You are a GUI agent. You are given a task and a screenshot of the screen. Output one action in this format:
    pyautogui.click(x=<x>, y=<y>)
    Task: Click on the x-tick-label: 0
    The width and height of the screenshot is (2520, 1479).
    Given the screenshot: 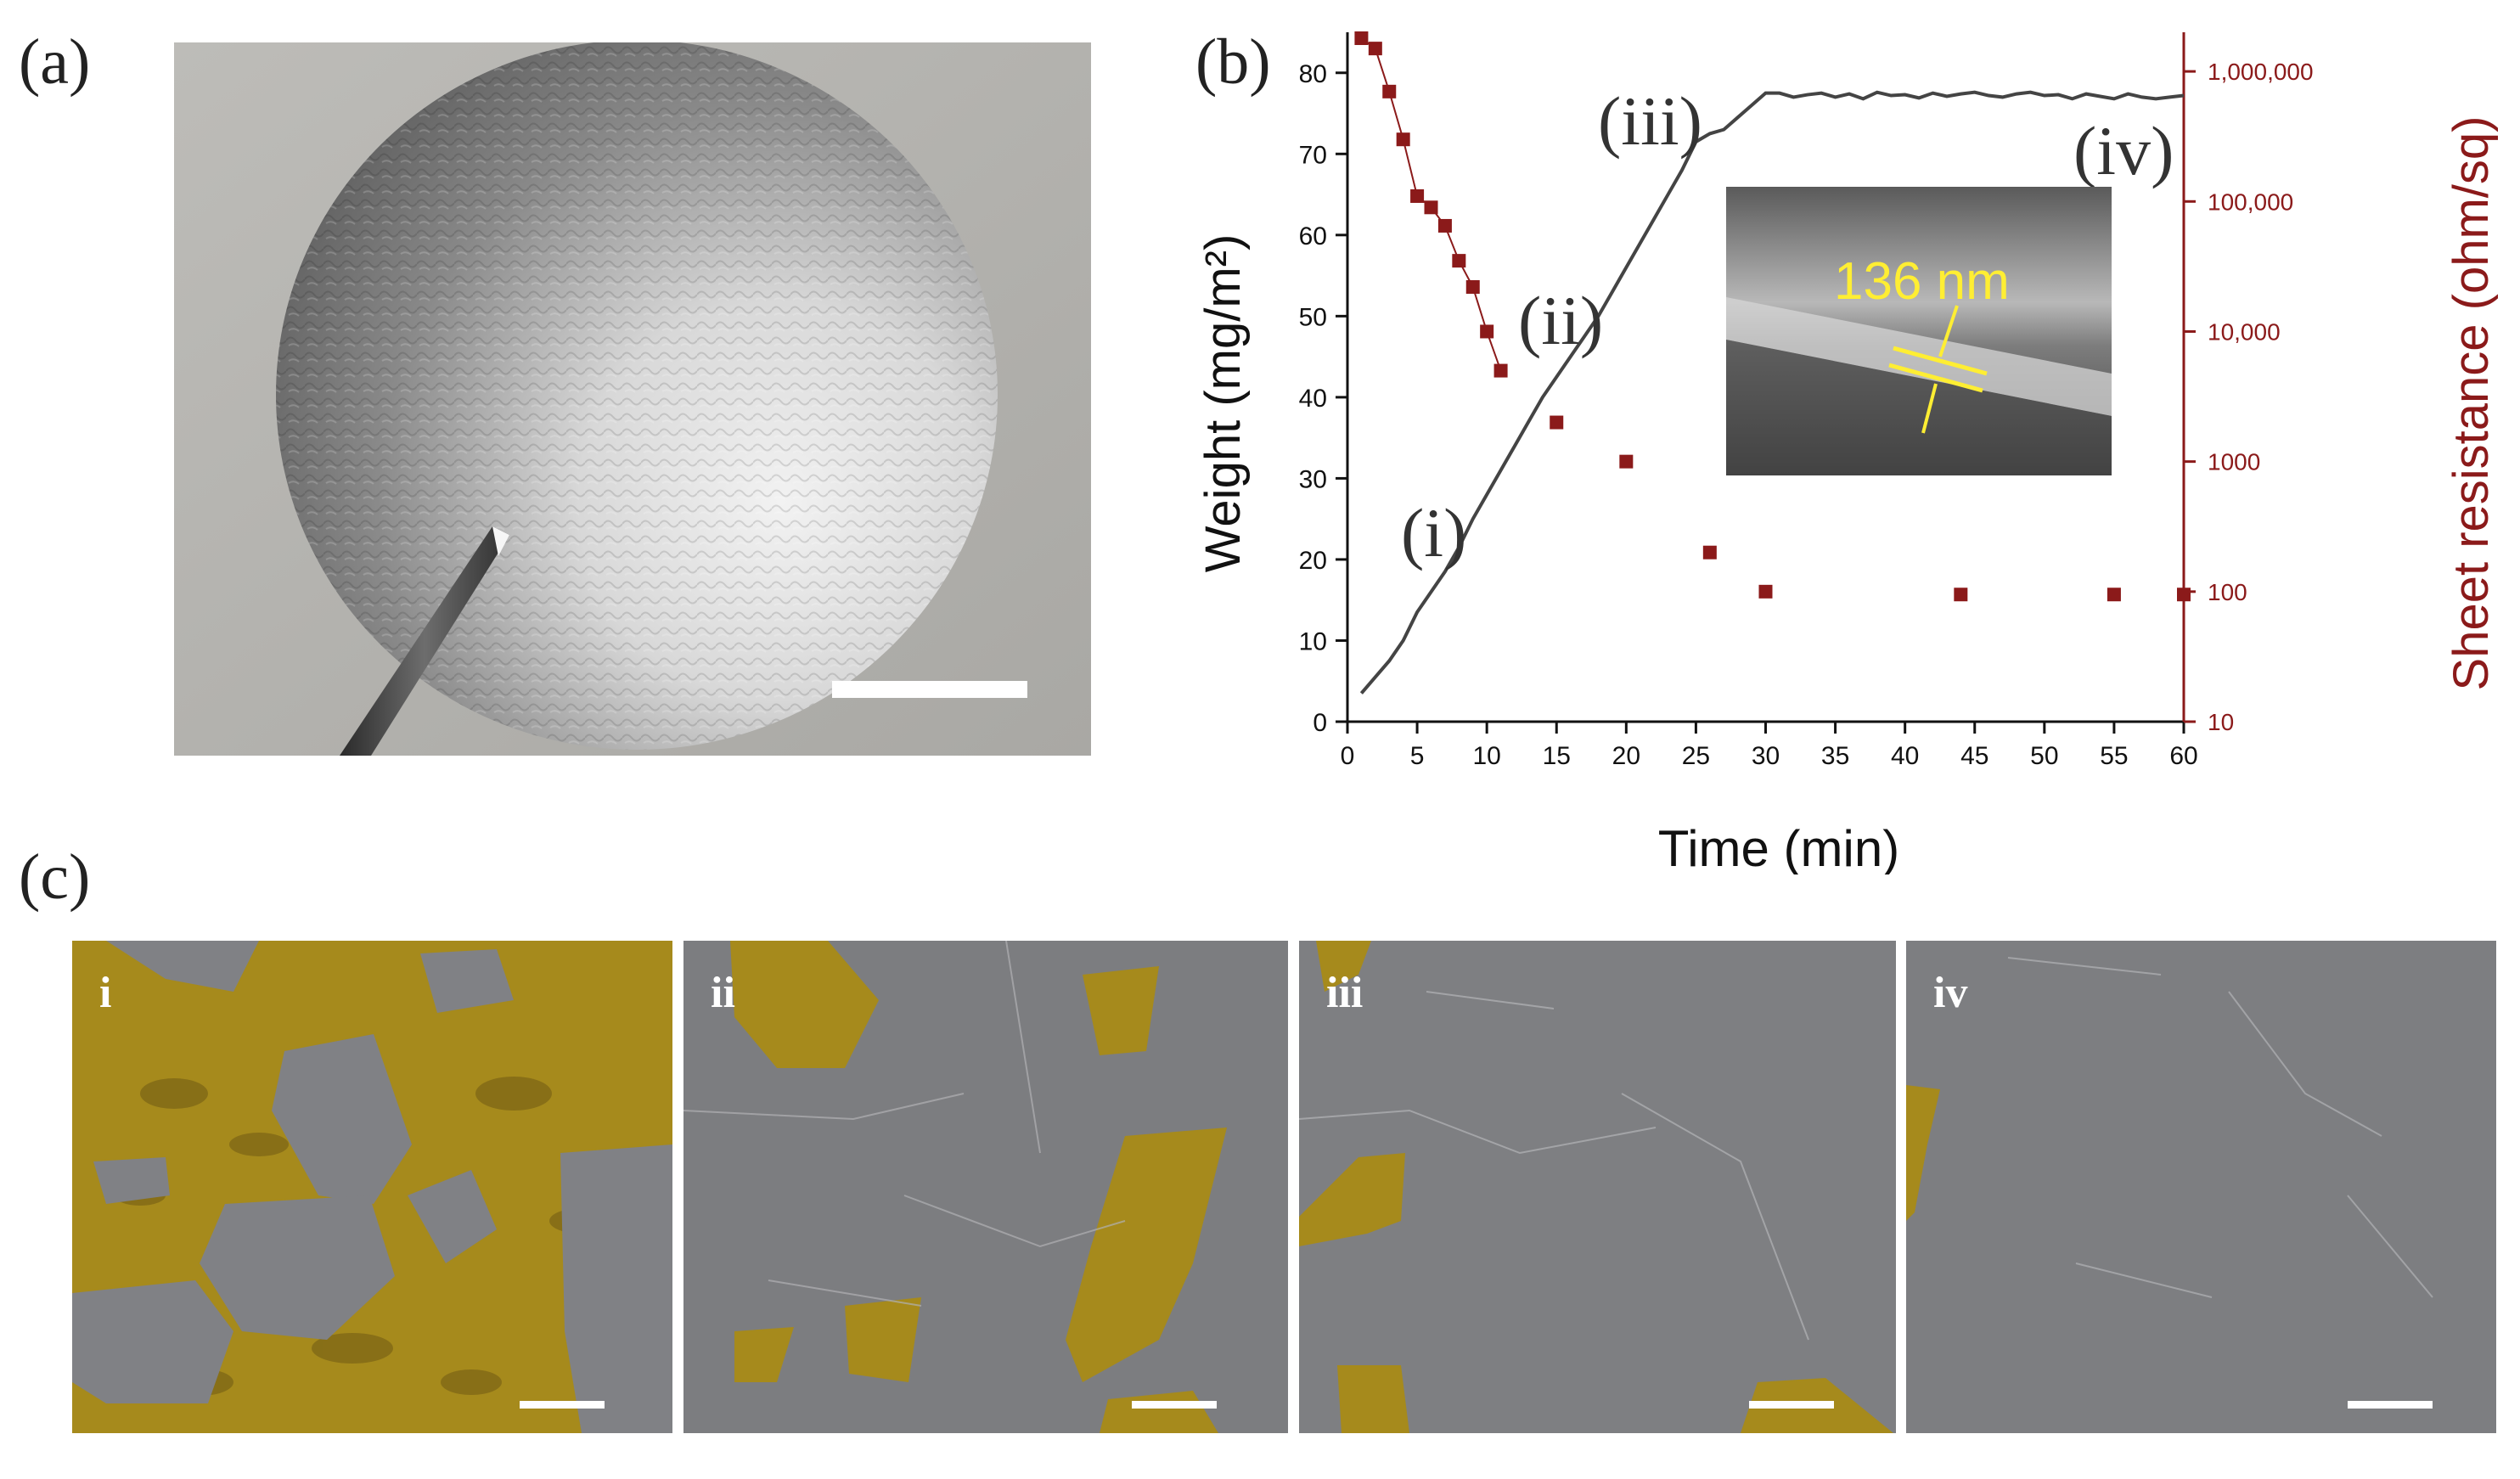 What is the action you would take?
    pyautogui.click(x=1348, y=756)
    